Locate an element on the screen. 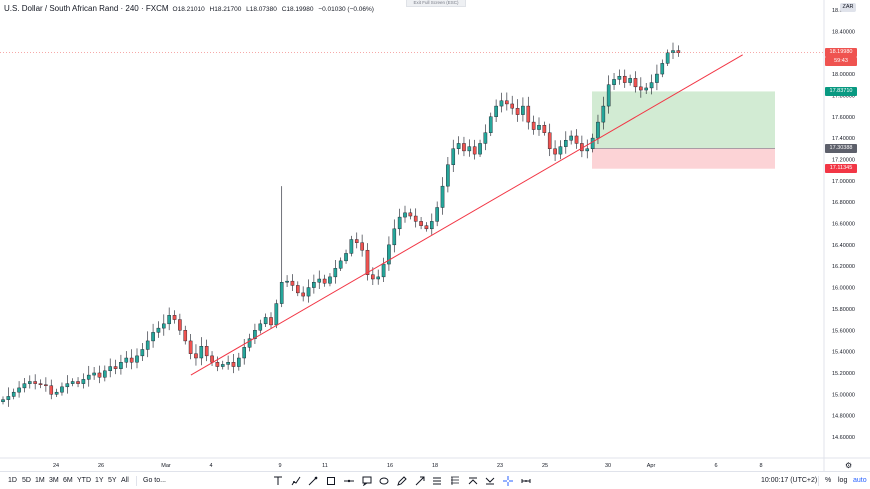 Image resolution: width=870 pixels, height=489 pixels. rectangle-tool-icon is located at coordinates (331, 481).